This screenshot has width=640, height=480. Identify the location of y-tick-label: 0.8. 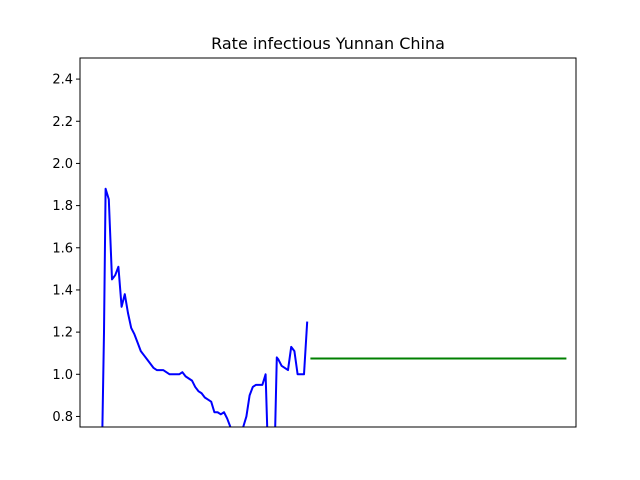
(62, 417).